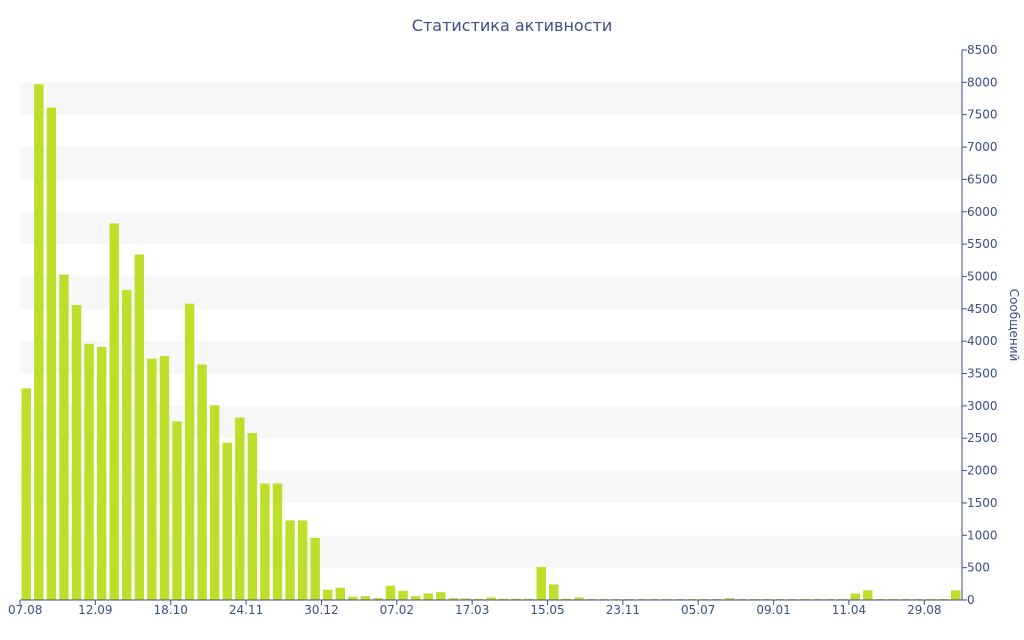 The image size is (1024, 640). I want to click on y-tick-label: 8500, so click(982, 50).